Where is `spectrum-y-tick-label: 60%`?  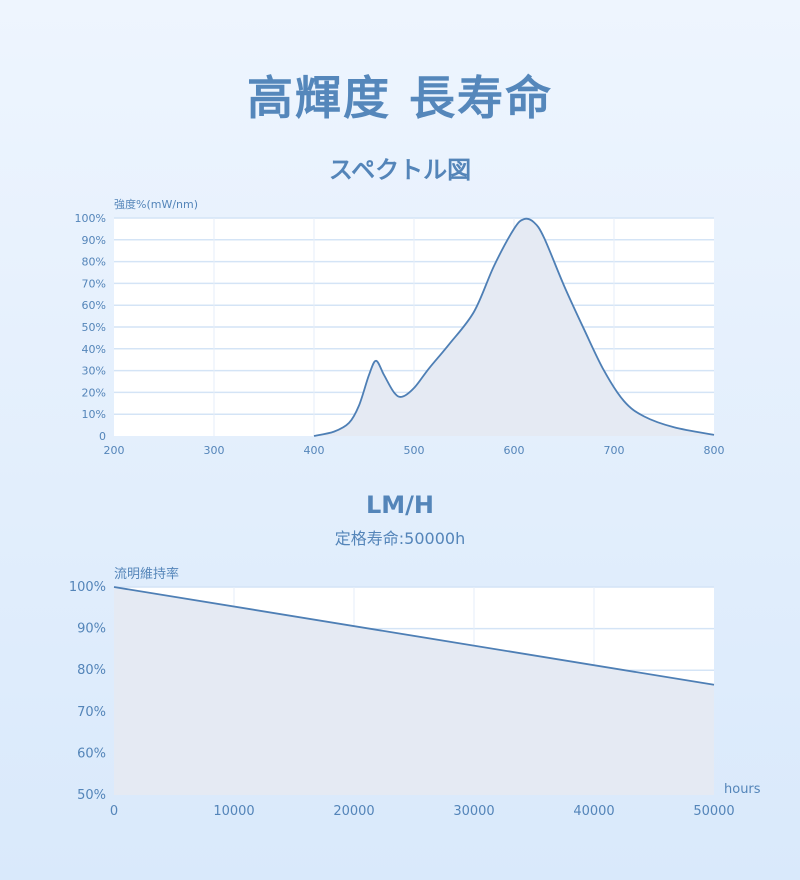
spectrum-y-tick-label: 60% is located at coordinates (94, 305).